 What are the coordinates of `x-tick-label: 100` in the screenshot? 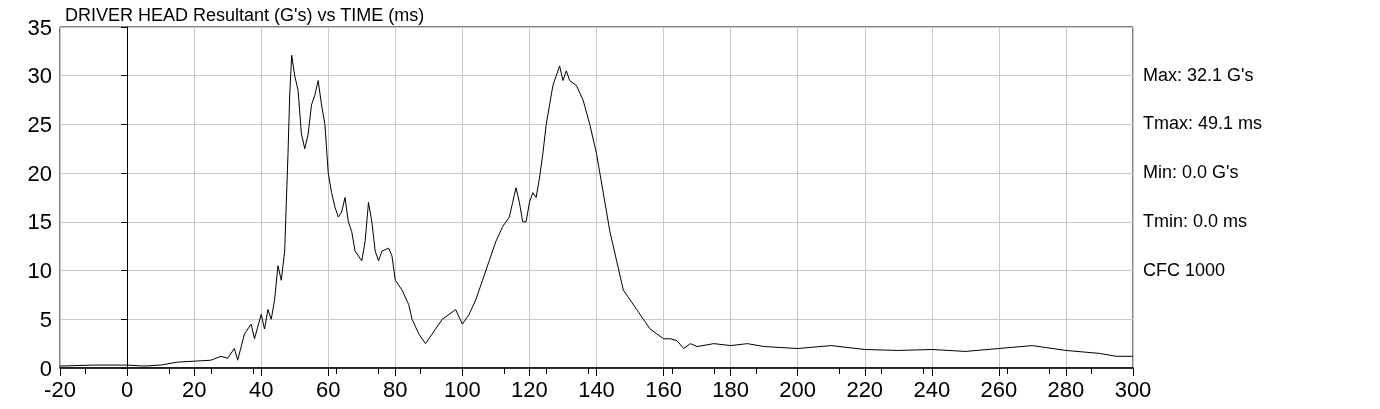 It's located at (462, 389).